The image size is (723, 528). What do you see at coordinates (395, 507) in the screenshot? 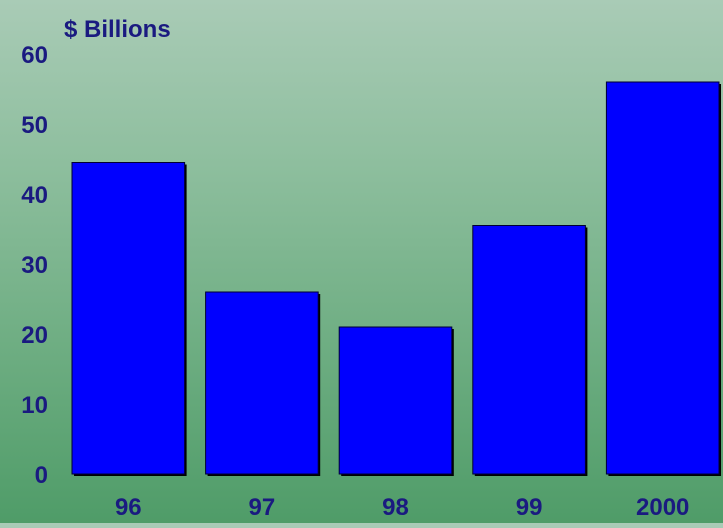
I see `x-tick-label: 98` at bounding box center [395, 507].